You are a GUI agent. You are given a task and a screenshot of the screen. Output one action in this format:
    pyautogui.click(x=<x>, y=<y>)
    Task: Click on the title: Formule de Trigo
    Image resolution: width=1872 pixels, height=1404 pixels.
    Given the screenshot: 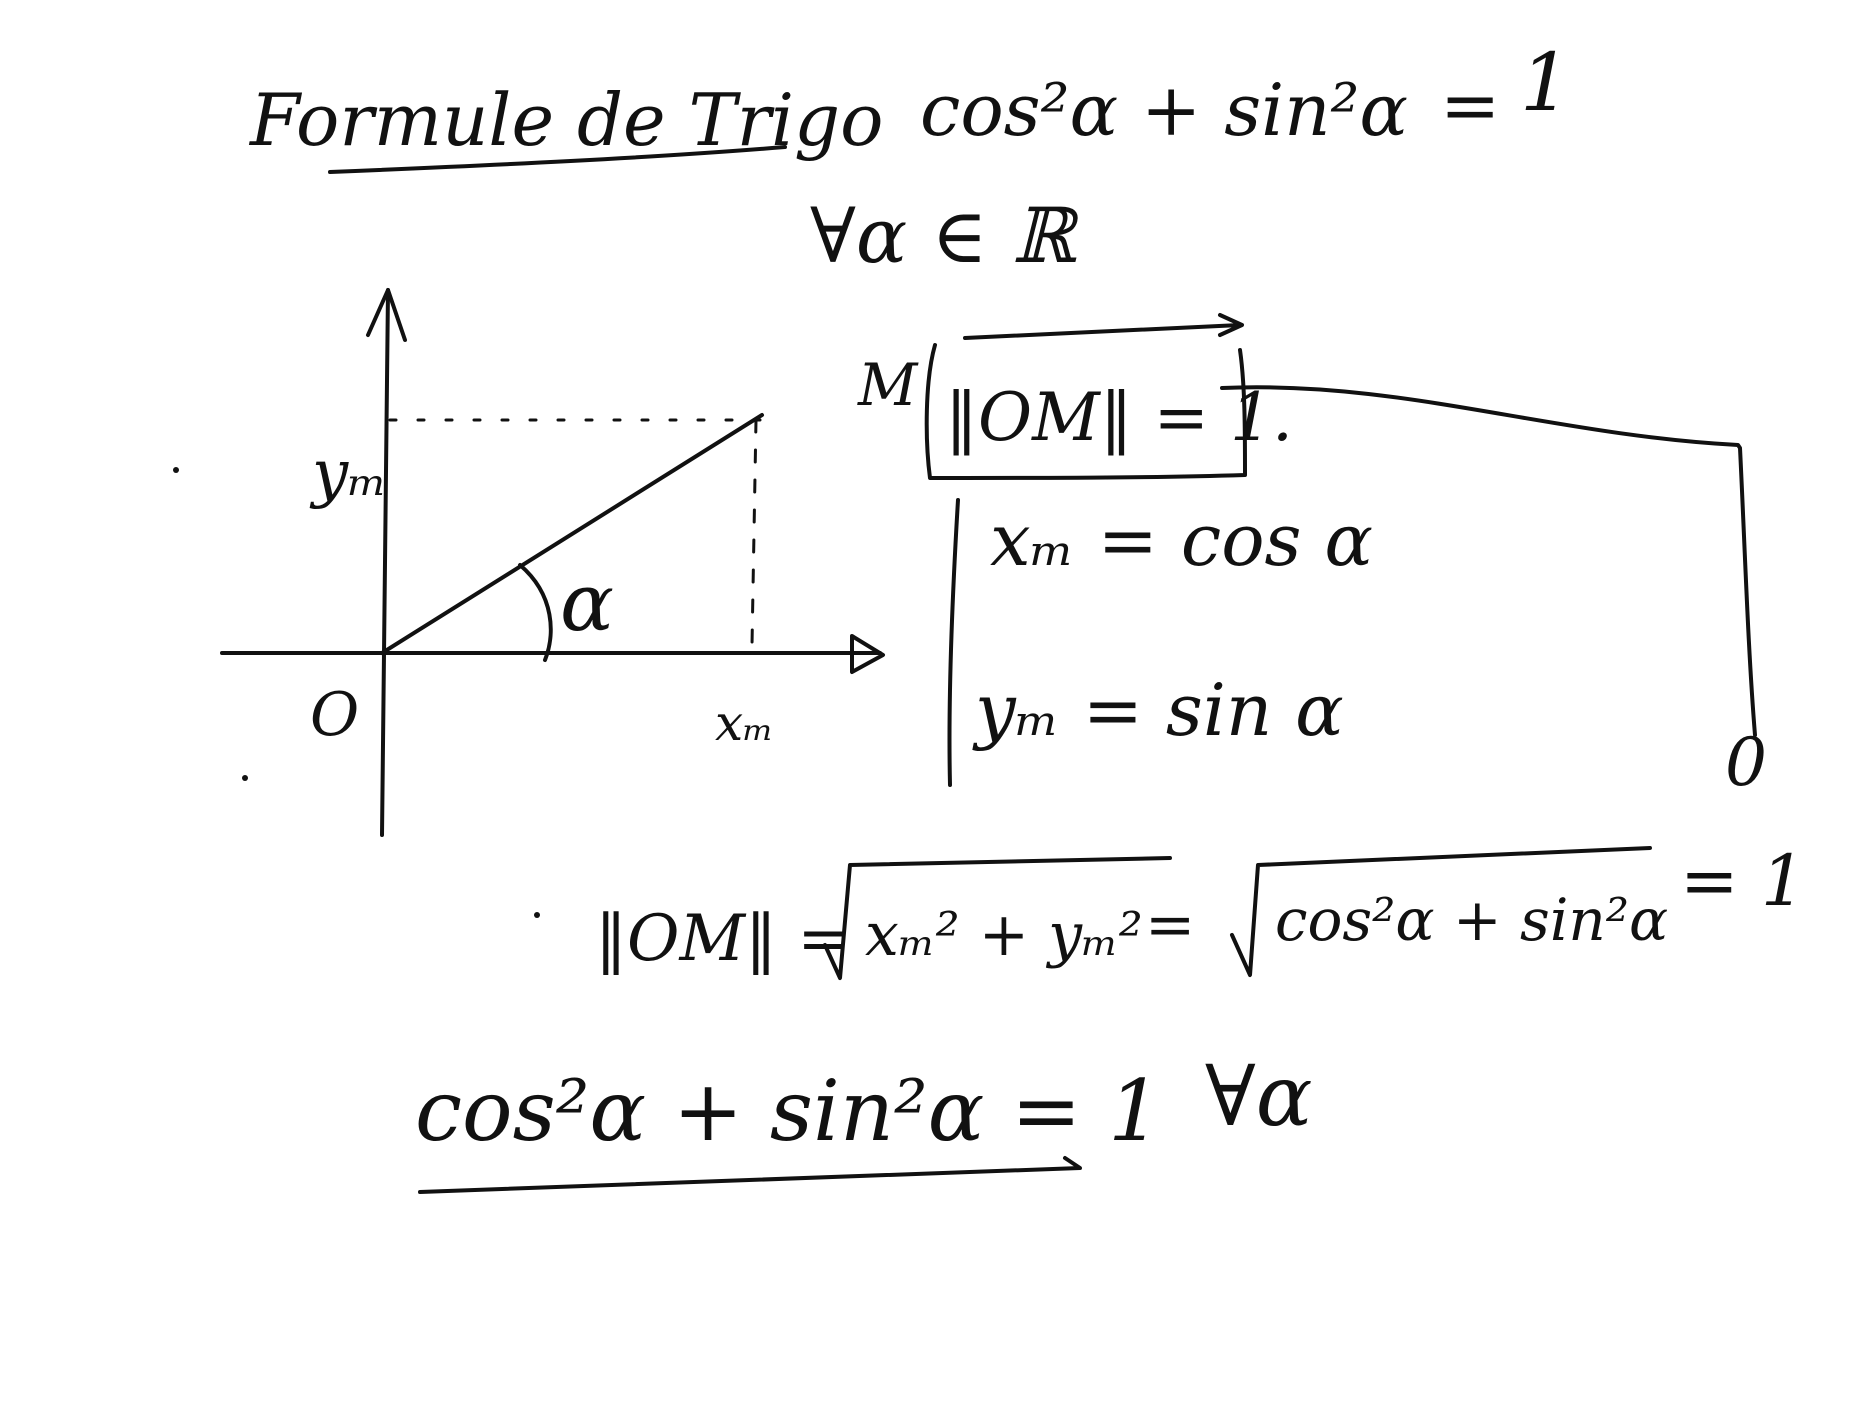 What is the action you would take?
    pyautogui.click(x=565, y=120)
    